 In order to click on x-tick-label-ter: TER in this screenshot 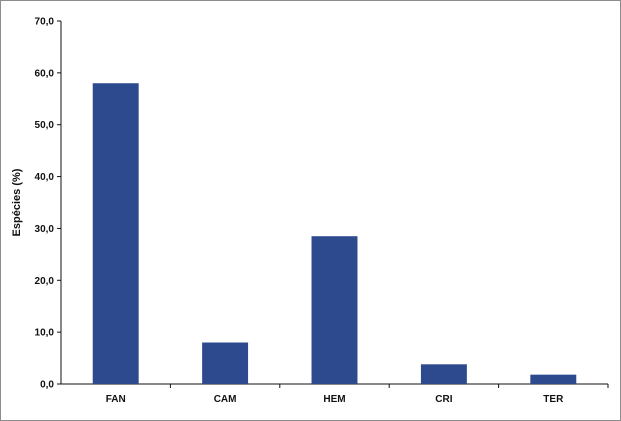, I will do `click(553, 399)`.